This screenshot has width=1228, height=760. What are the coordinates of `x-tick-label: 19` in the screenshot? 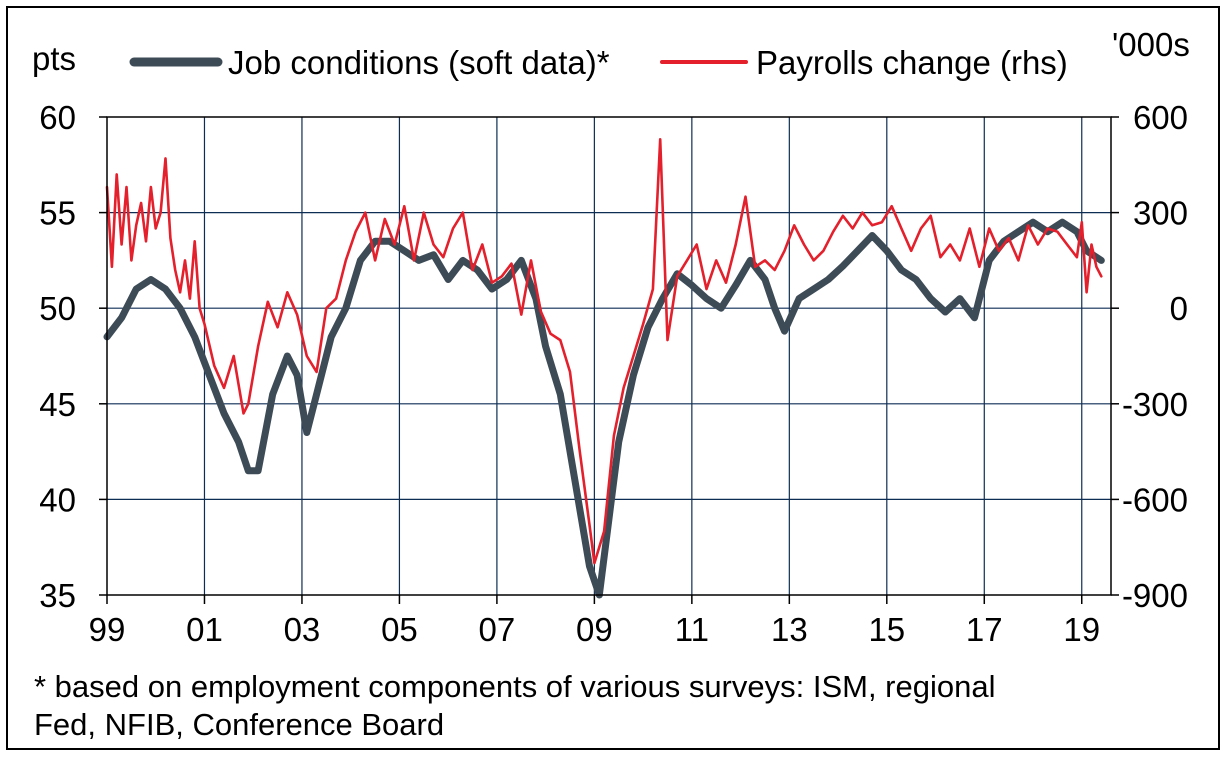 It's located at (1081, 629).